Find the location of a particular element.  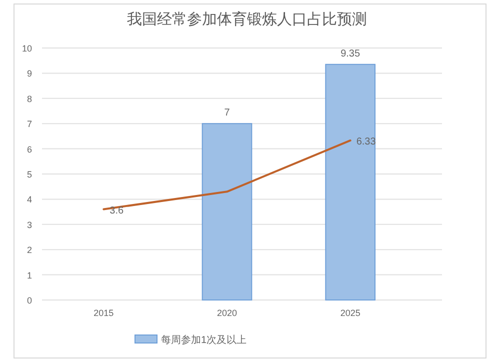

y-tick-label: 0 is located at coordinates (29, 301).